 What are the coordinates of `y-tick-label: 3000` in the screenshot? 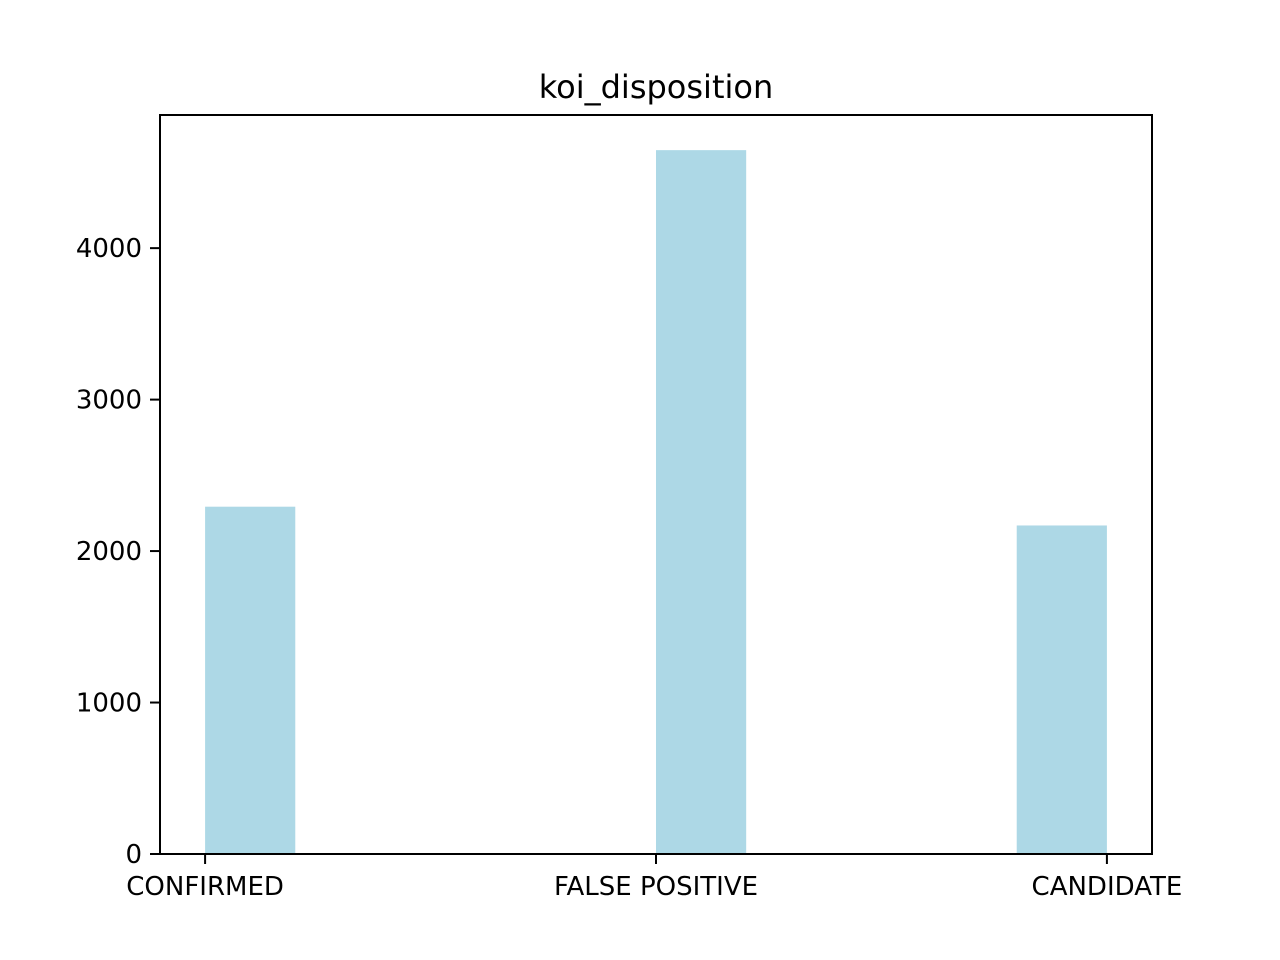 It's located at (109, 401).